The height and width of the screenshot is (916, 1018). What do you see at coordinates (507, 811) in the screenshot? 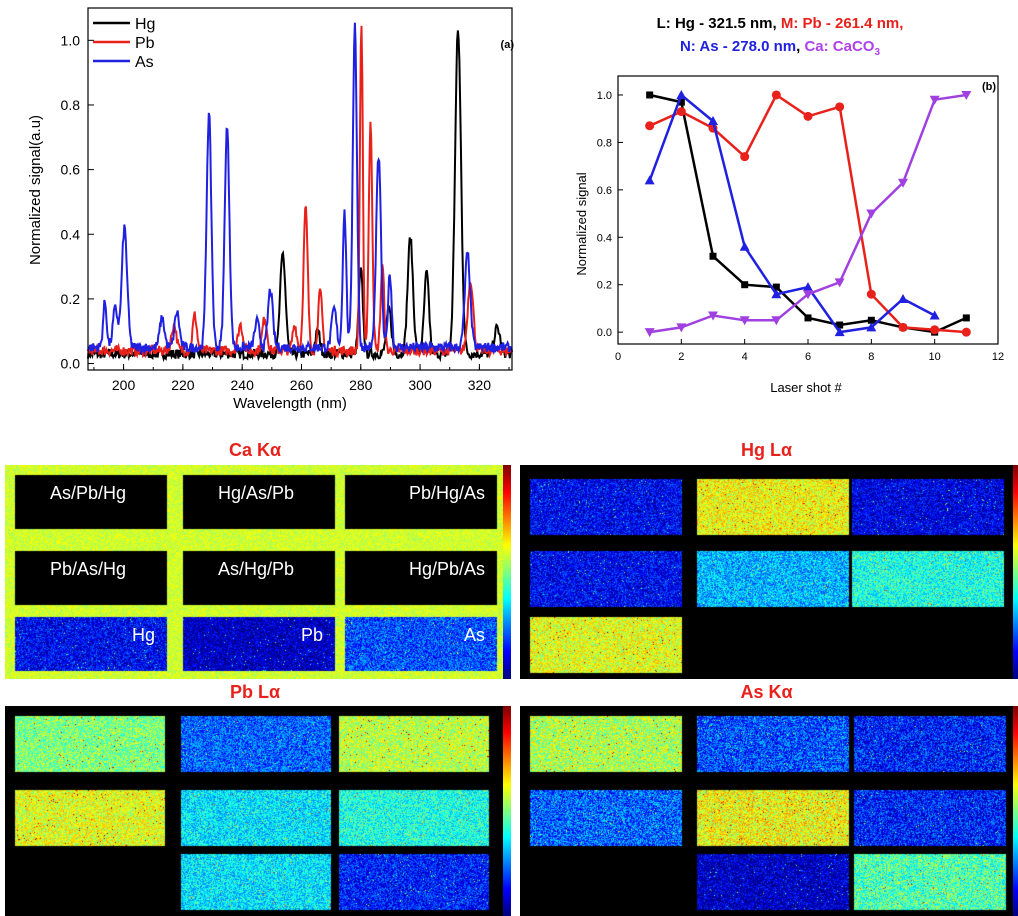
I see `pb-colorbar` at bounding box center [507, 811].